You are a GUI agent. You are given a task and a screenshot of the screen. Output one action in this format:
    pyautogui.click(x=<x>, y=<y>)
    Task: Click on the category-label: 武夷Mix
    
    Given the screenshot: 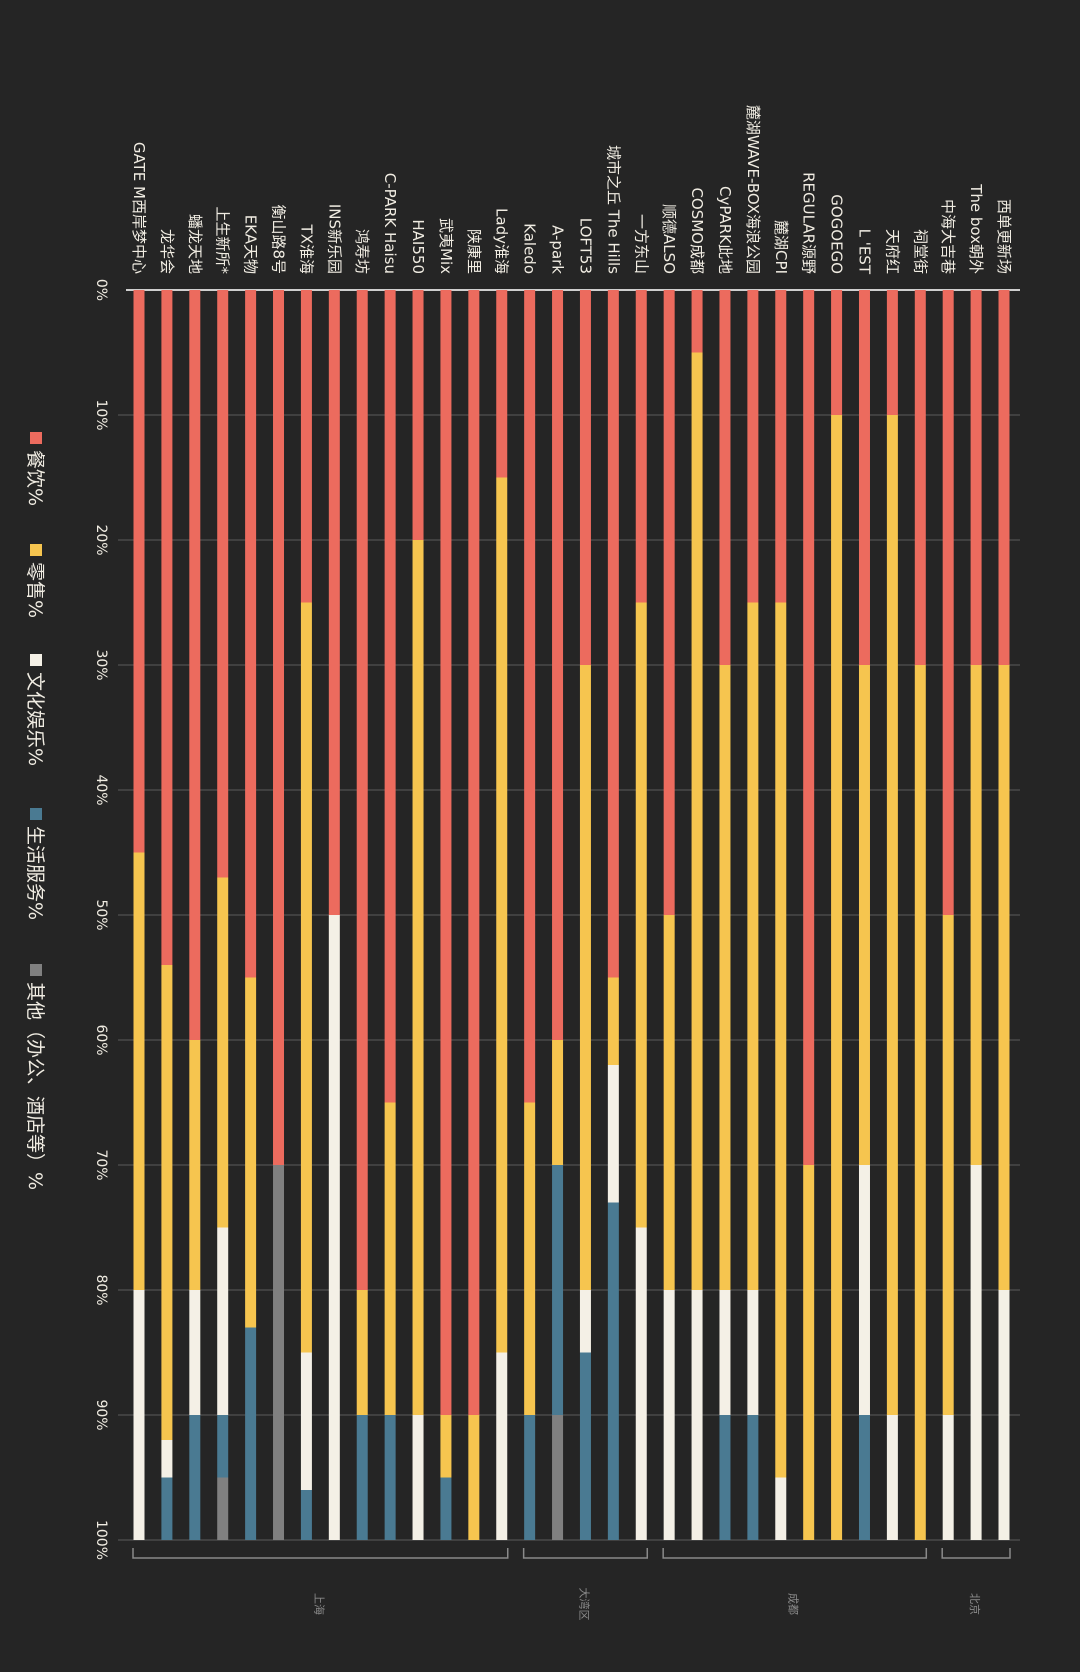 What is the action you would take?
    pyautogui.click(x=446, y=246)
    